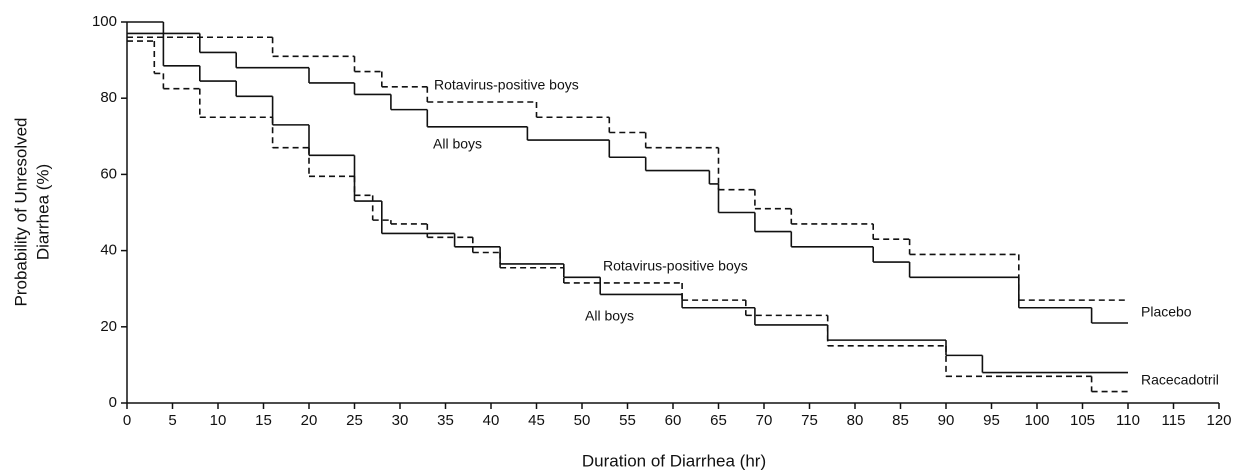 This screenshot has width=1233, height=475. Describe the element at coordinates (1218, 420) in the screenshot. I see `x-tick-label: 120` at that location.